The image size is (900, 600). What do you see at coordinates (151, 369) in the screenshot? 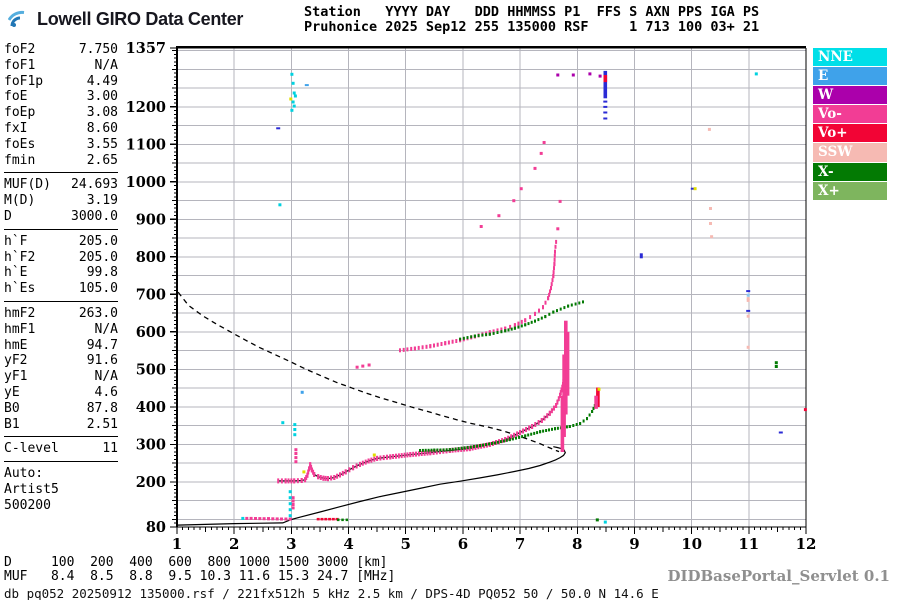
I see `svg-text: 500` at bounding box center [151, 369].